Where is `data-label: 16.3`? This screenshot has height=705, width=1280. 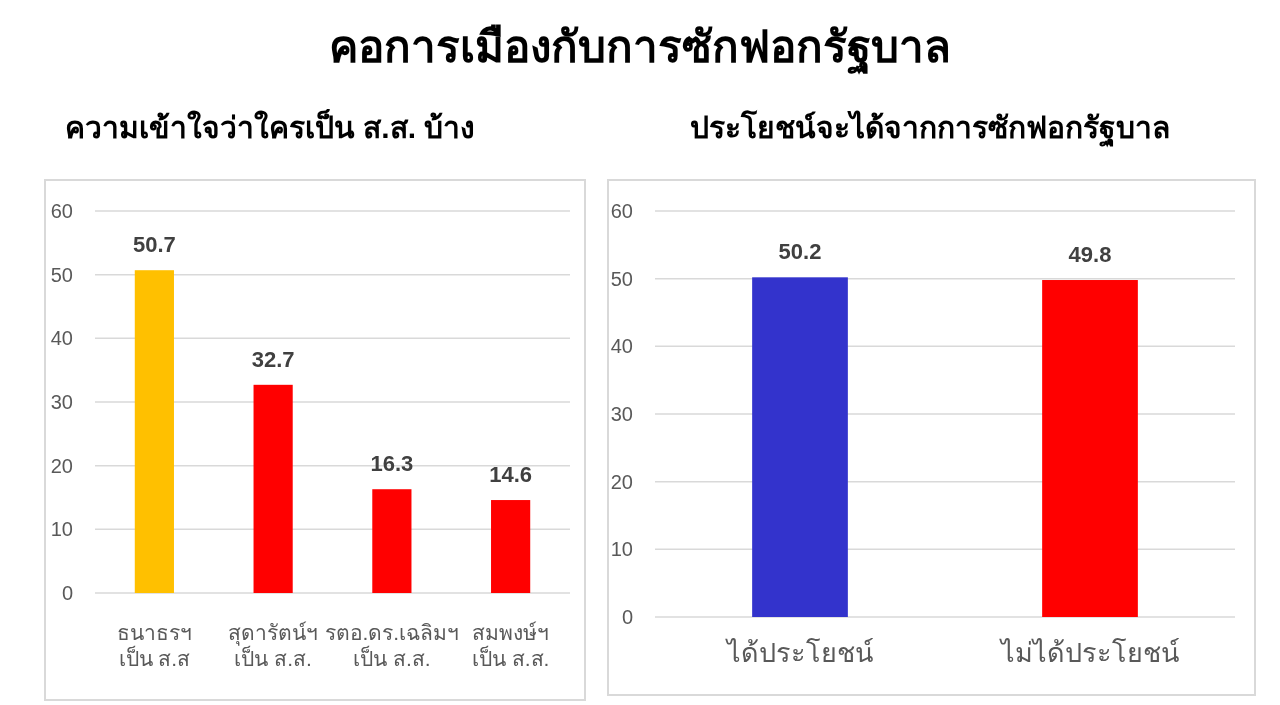 data-label: 16.3 is located at coordinates (392, 464).